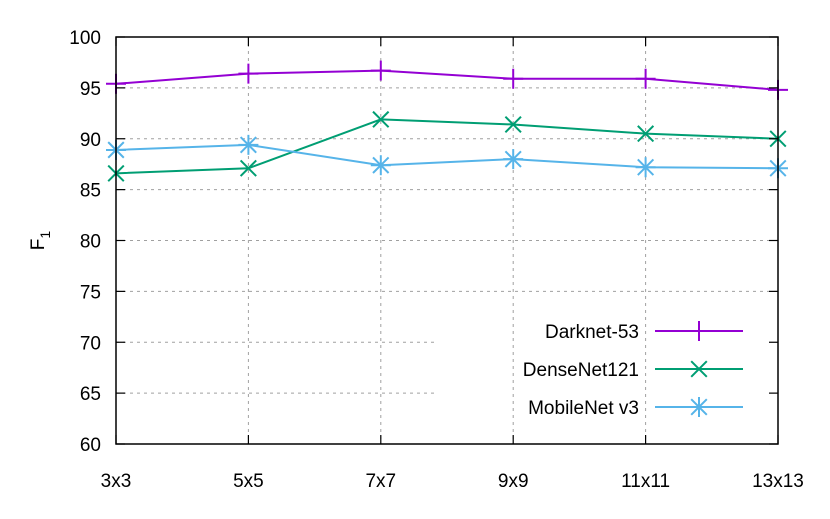 This screenshot has height=519, width=830. What do you see at coordinates (85, 38) in the screenshot?
I see `y-tick-label: 100` at bounding box center [85, 38].